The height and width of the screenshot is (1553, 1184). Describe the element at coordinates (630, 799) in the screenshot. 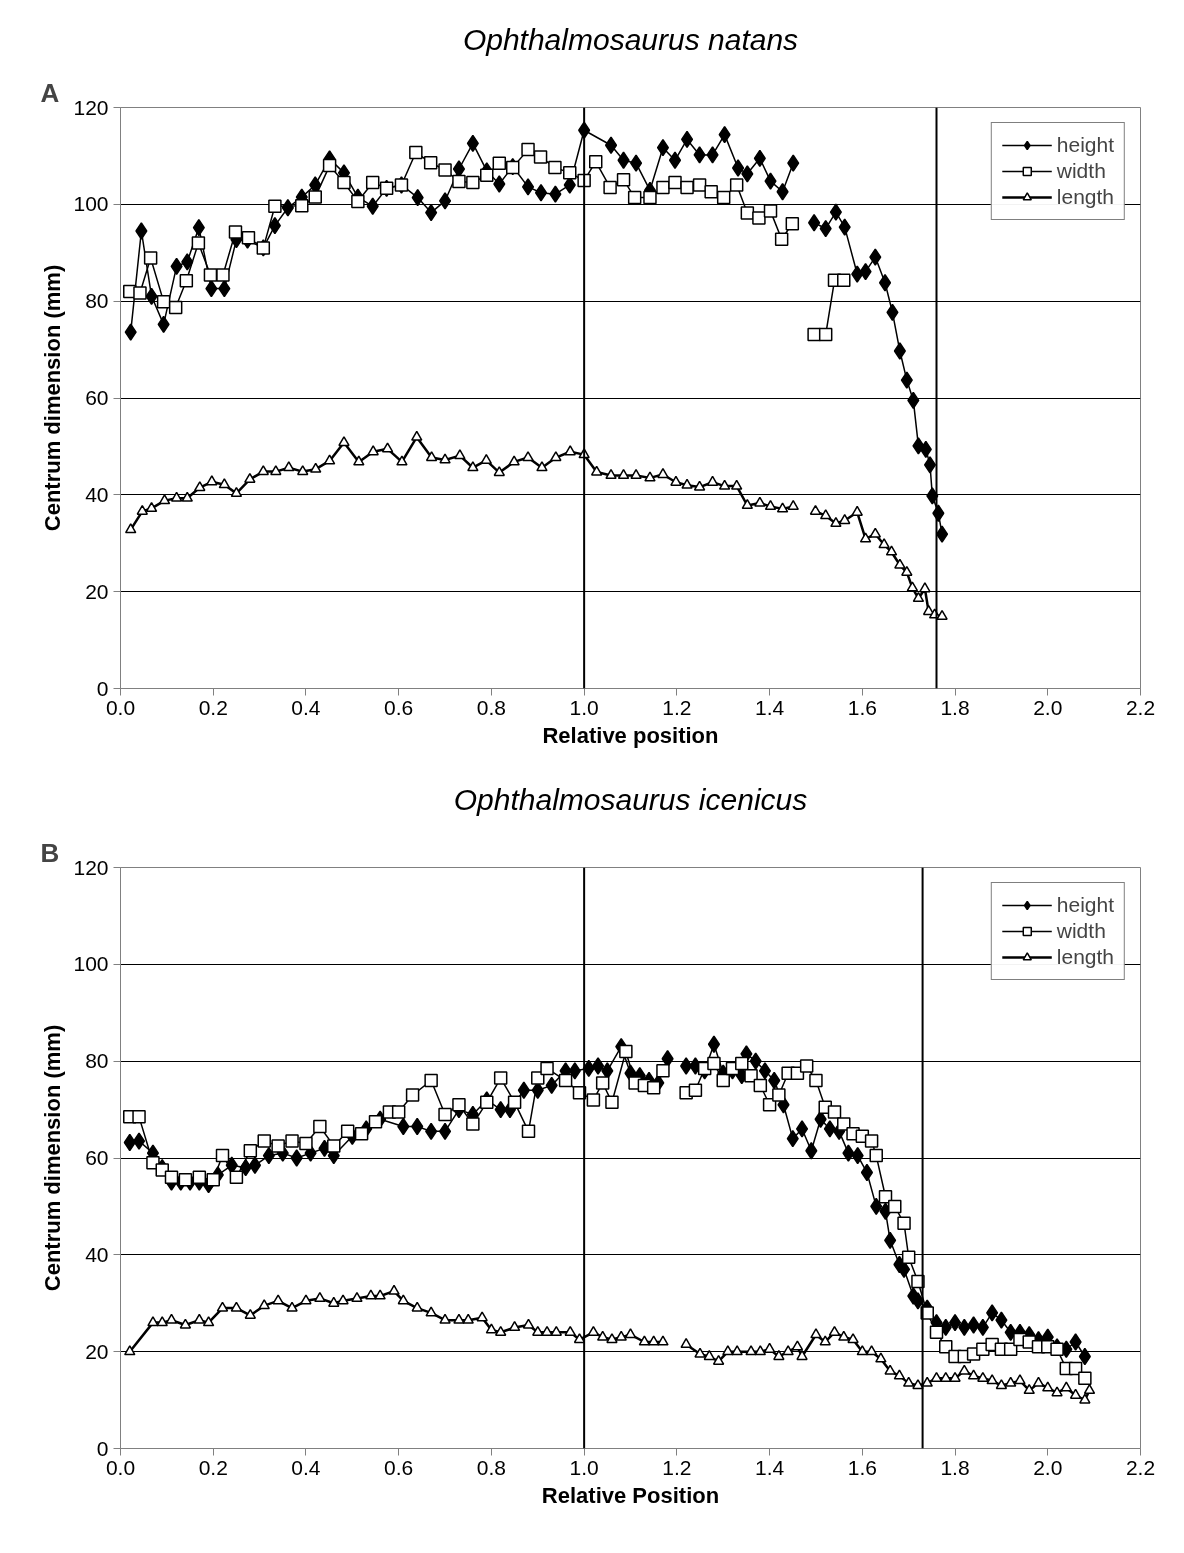

I see `chart-title: Ophthalmosaurus icenicus` at that location.